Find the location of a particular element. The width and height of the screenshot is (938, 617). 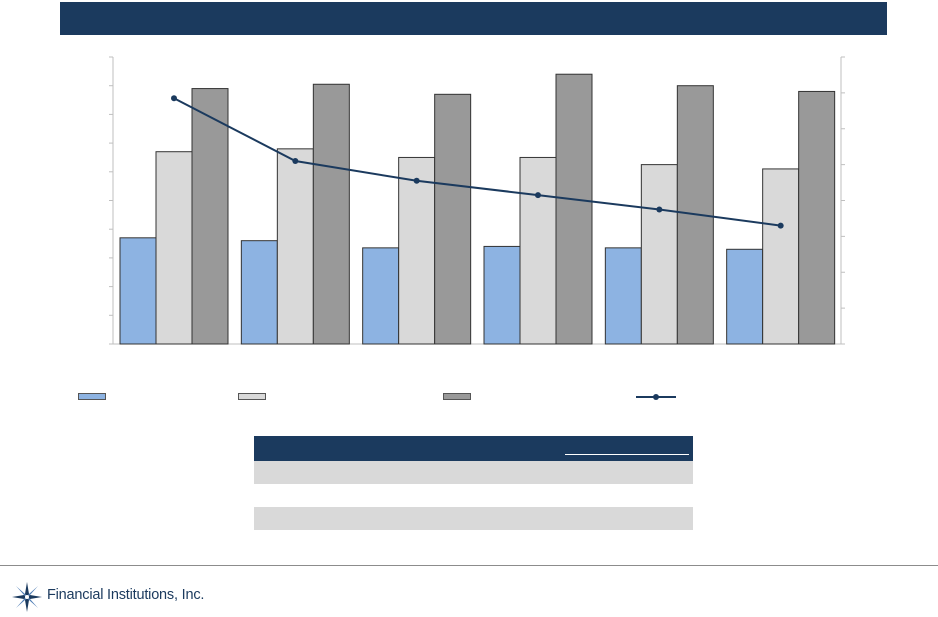

company-logo-icon is located at coordinates (27, 597).